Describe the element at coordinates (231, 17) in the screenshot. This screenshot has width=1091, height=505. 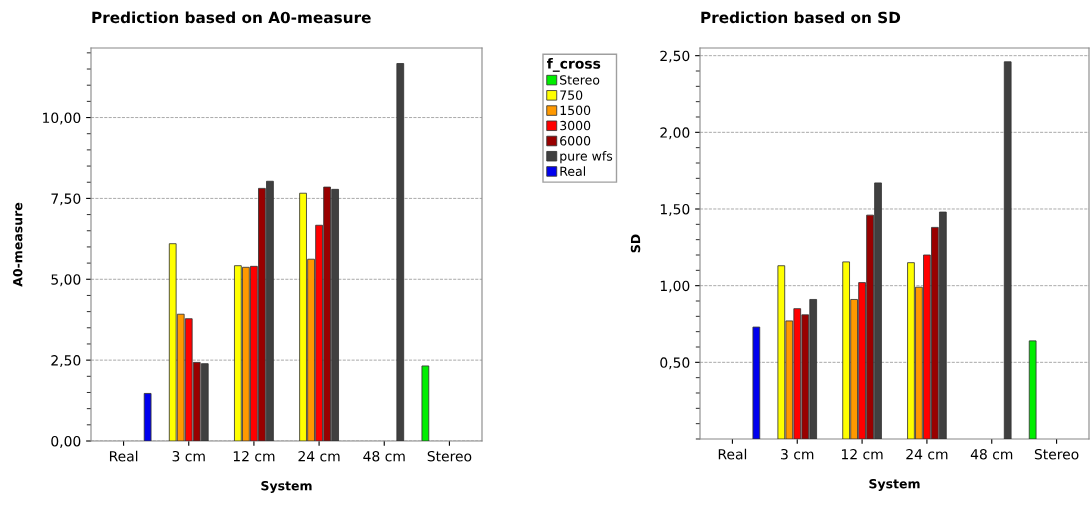
I see `chart-title: Prediction based on A0-measure` at that location.